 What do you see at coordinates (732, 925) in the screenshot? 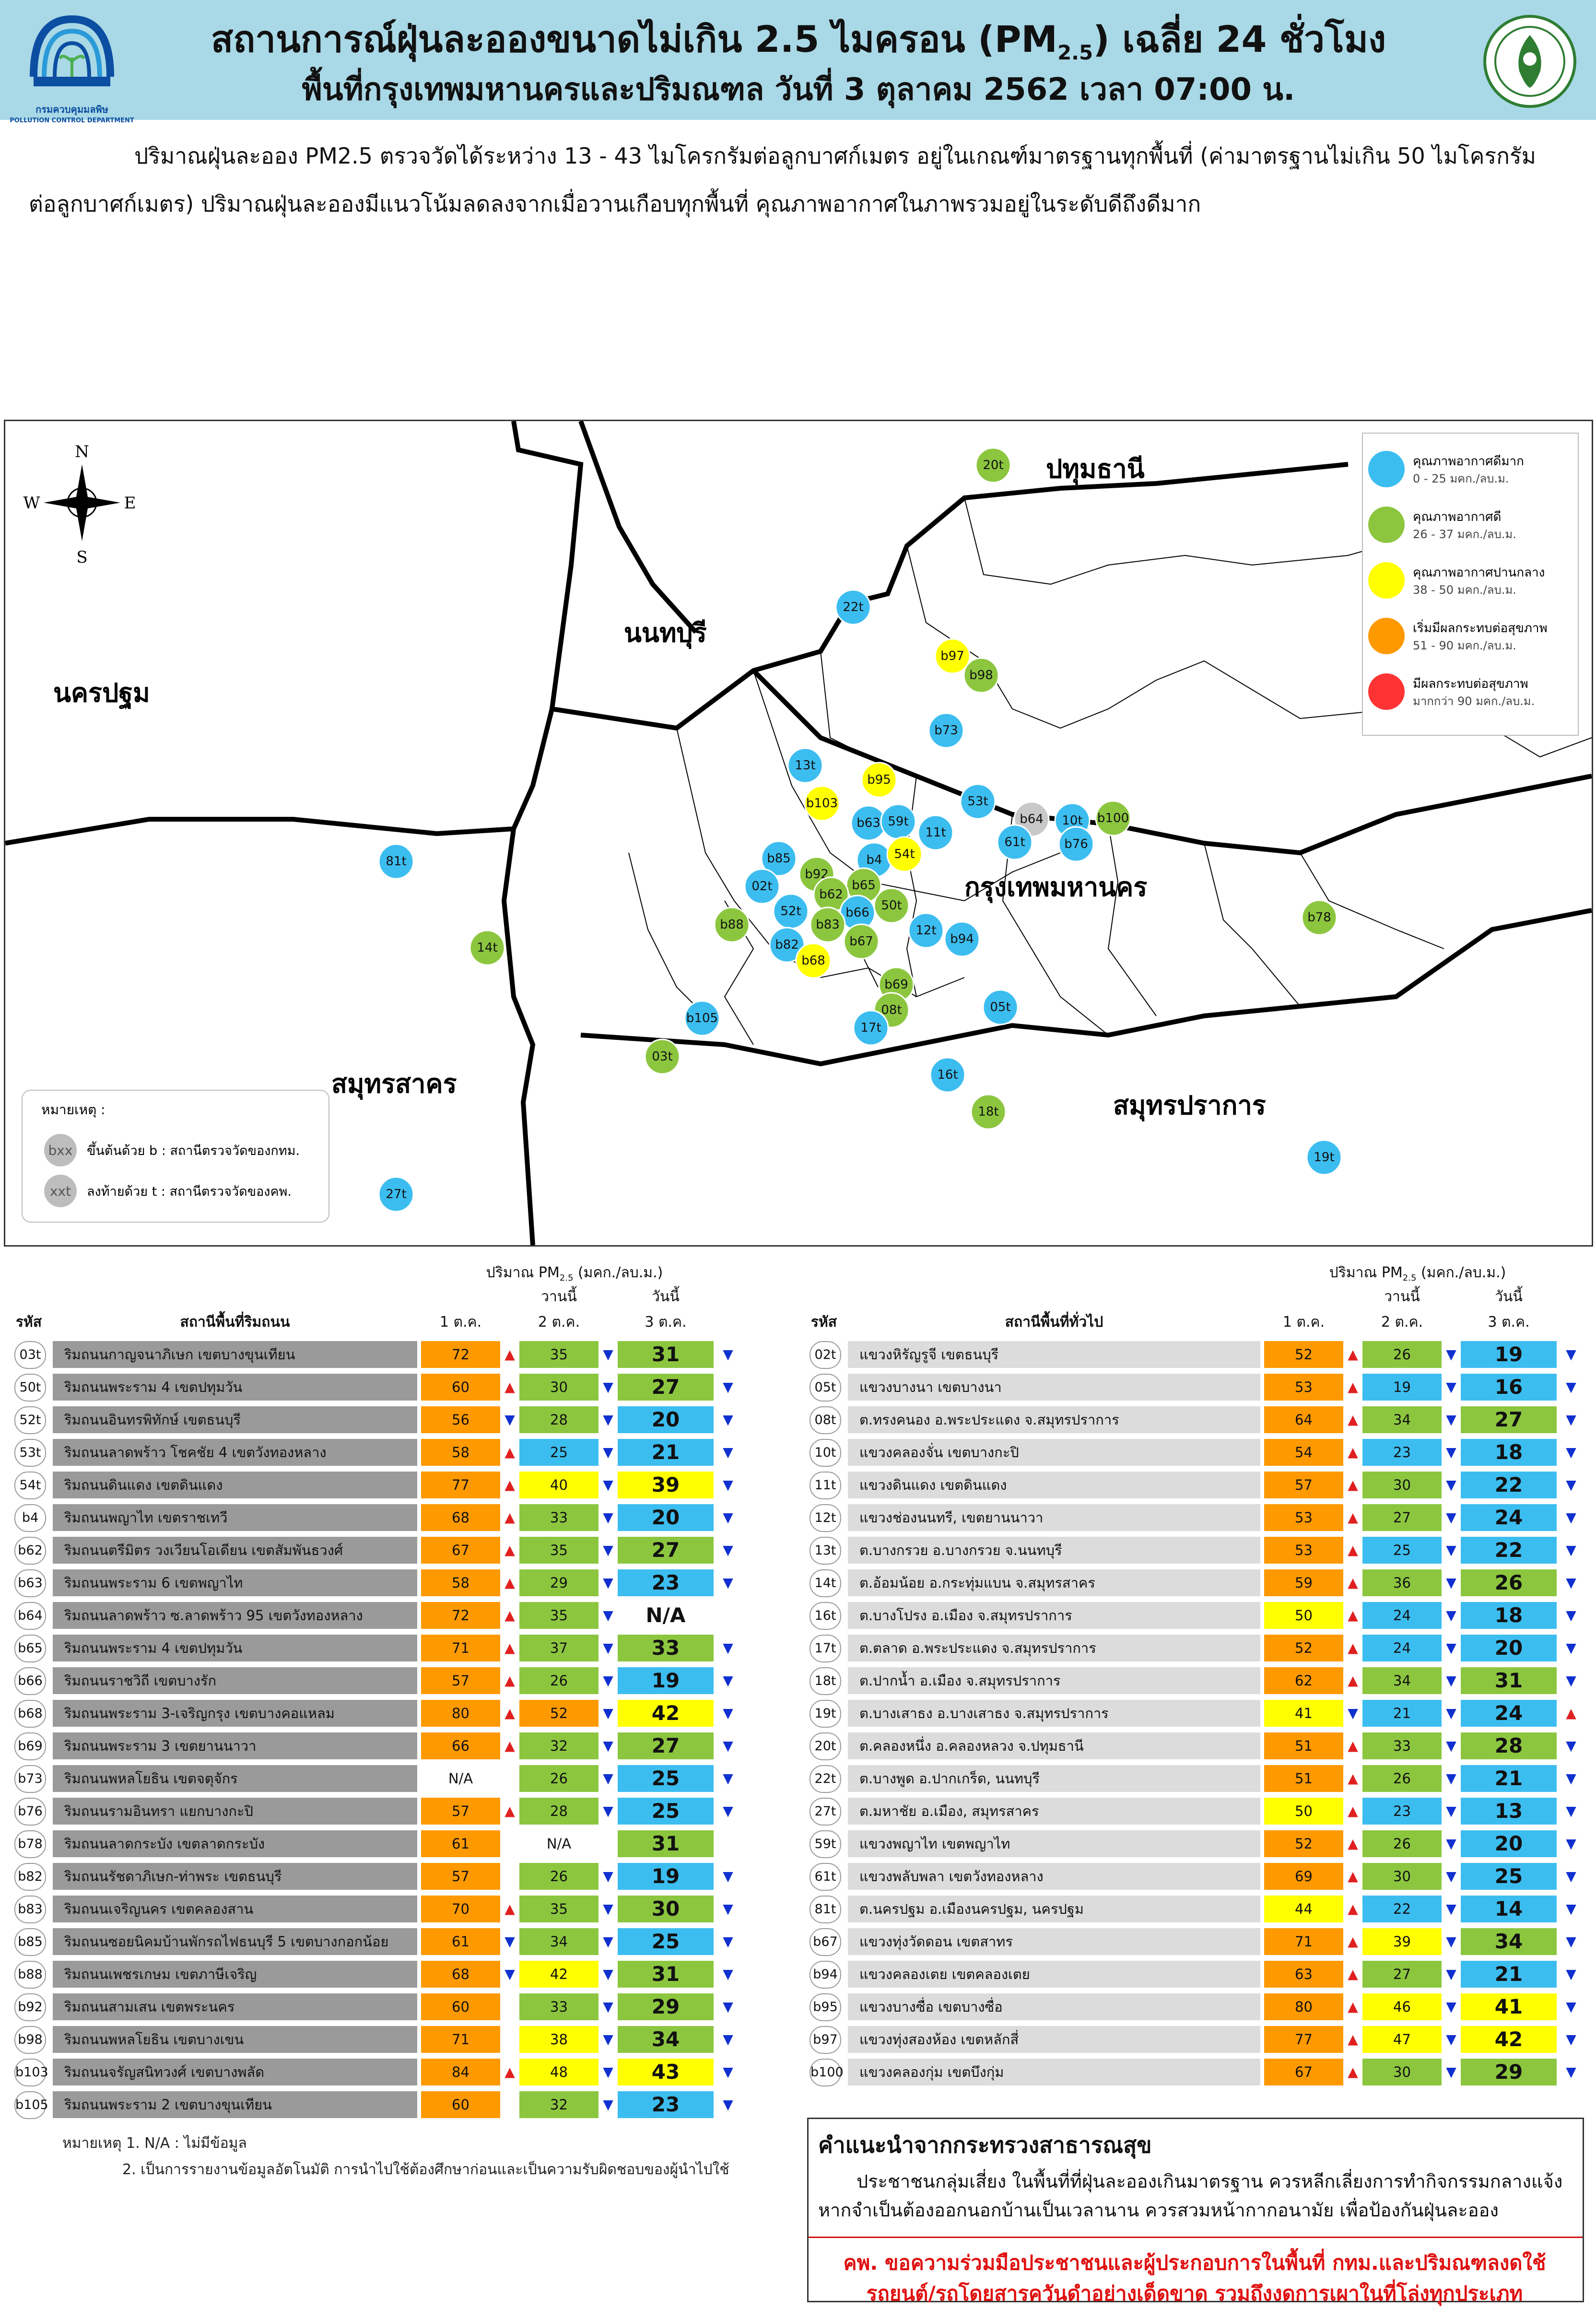
I see `station-label: b88` at bounding box center [732, 925].